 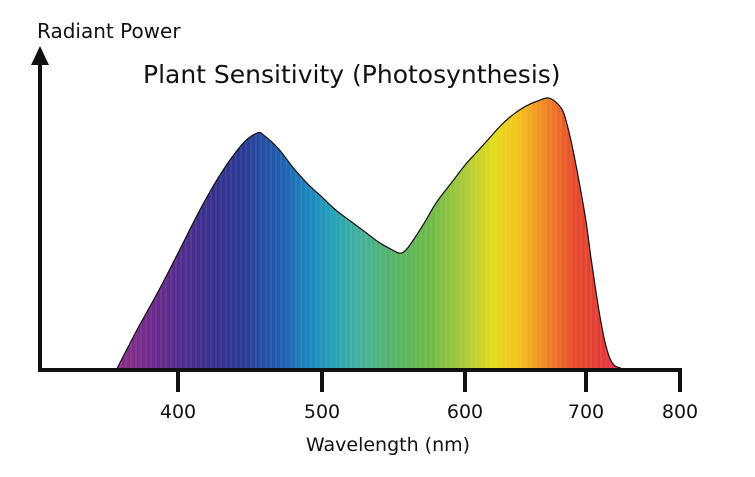 I want to click on x-tick-label: 700, so click(x=586, y=412).